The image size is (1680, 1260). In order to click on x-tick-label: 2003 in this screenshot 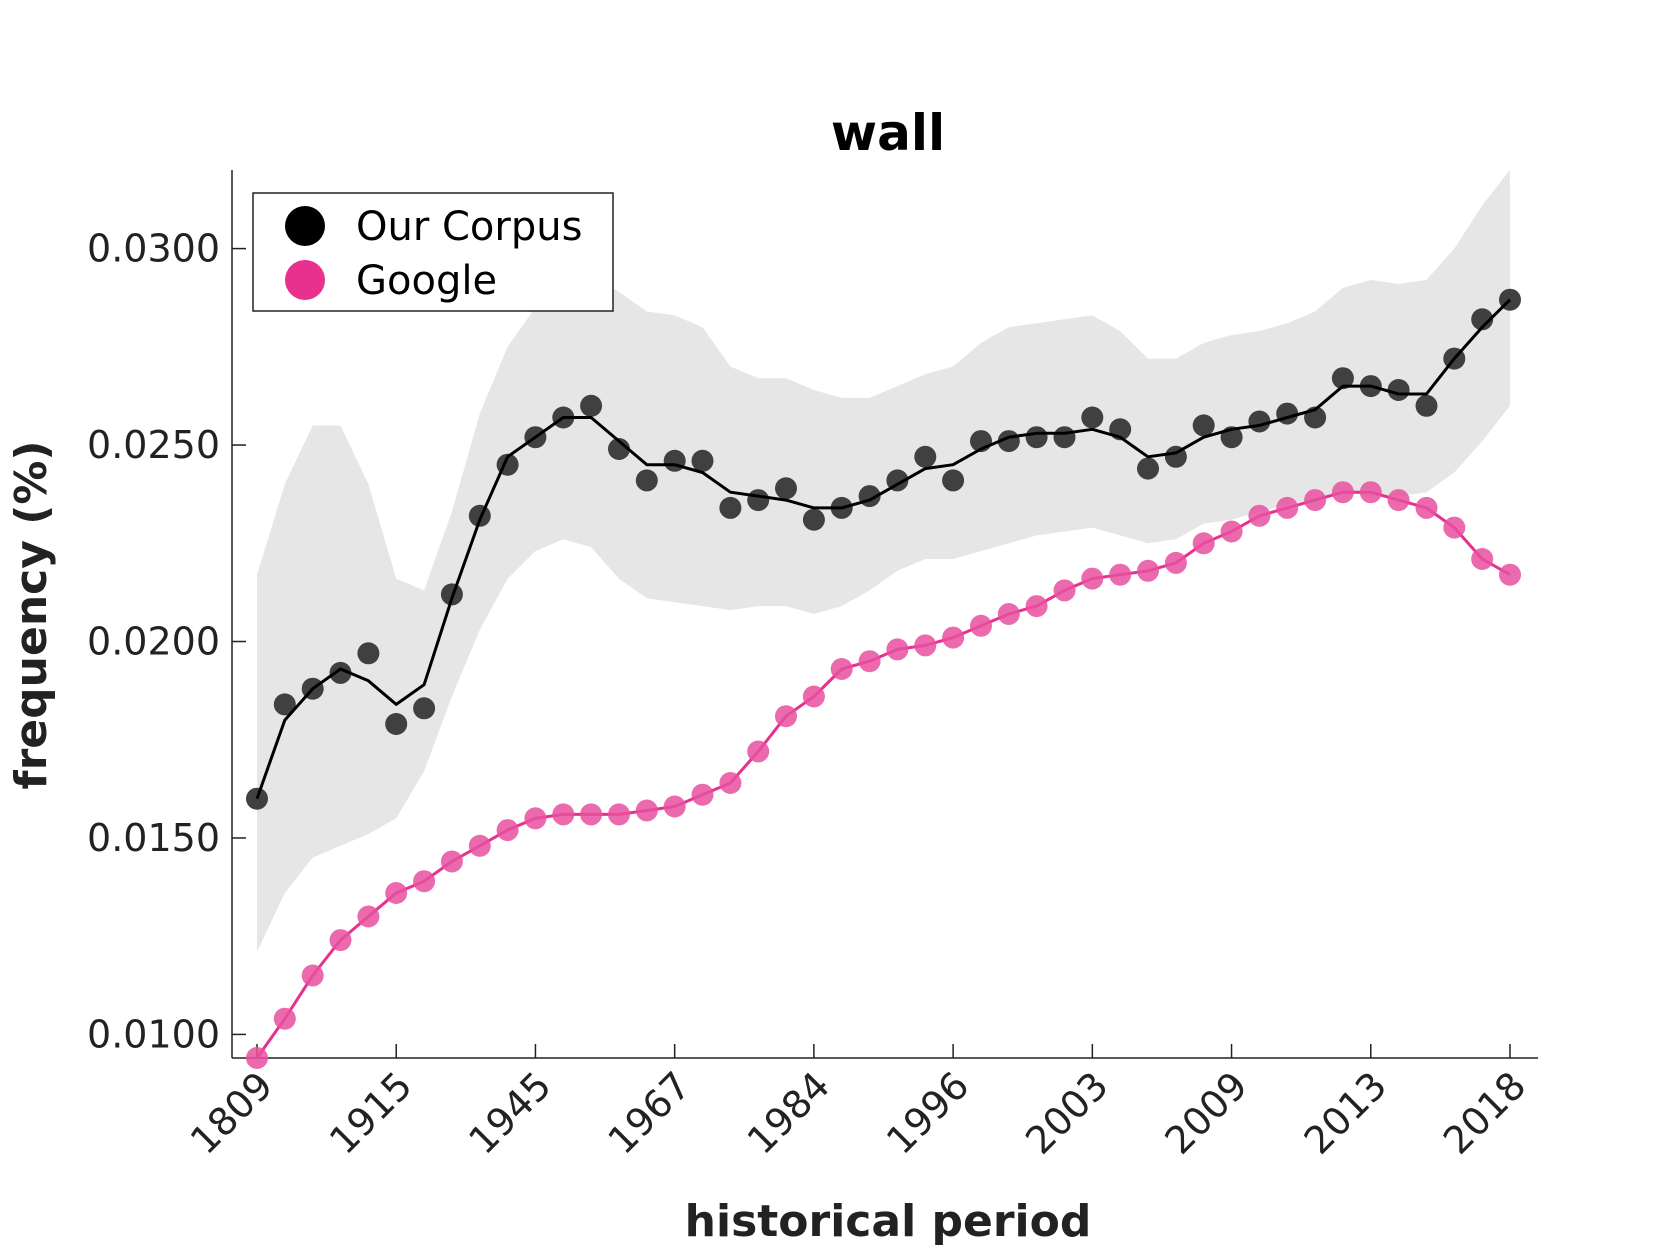, I will do `click(1067, 1113)`.